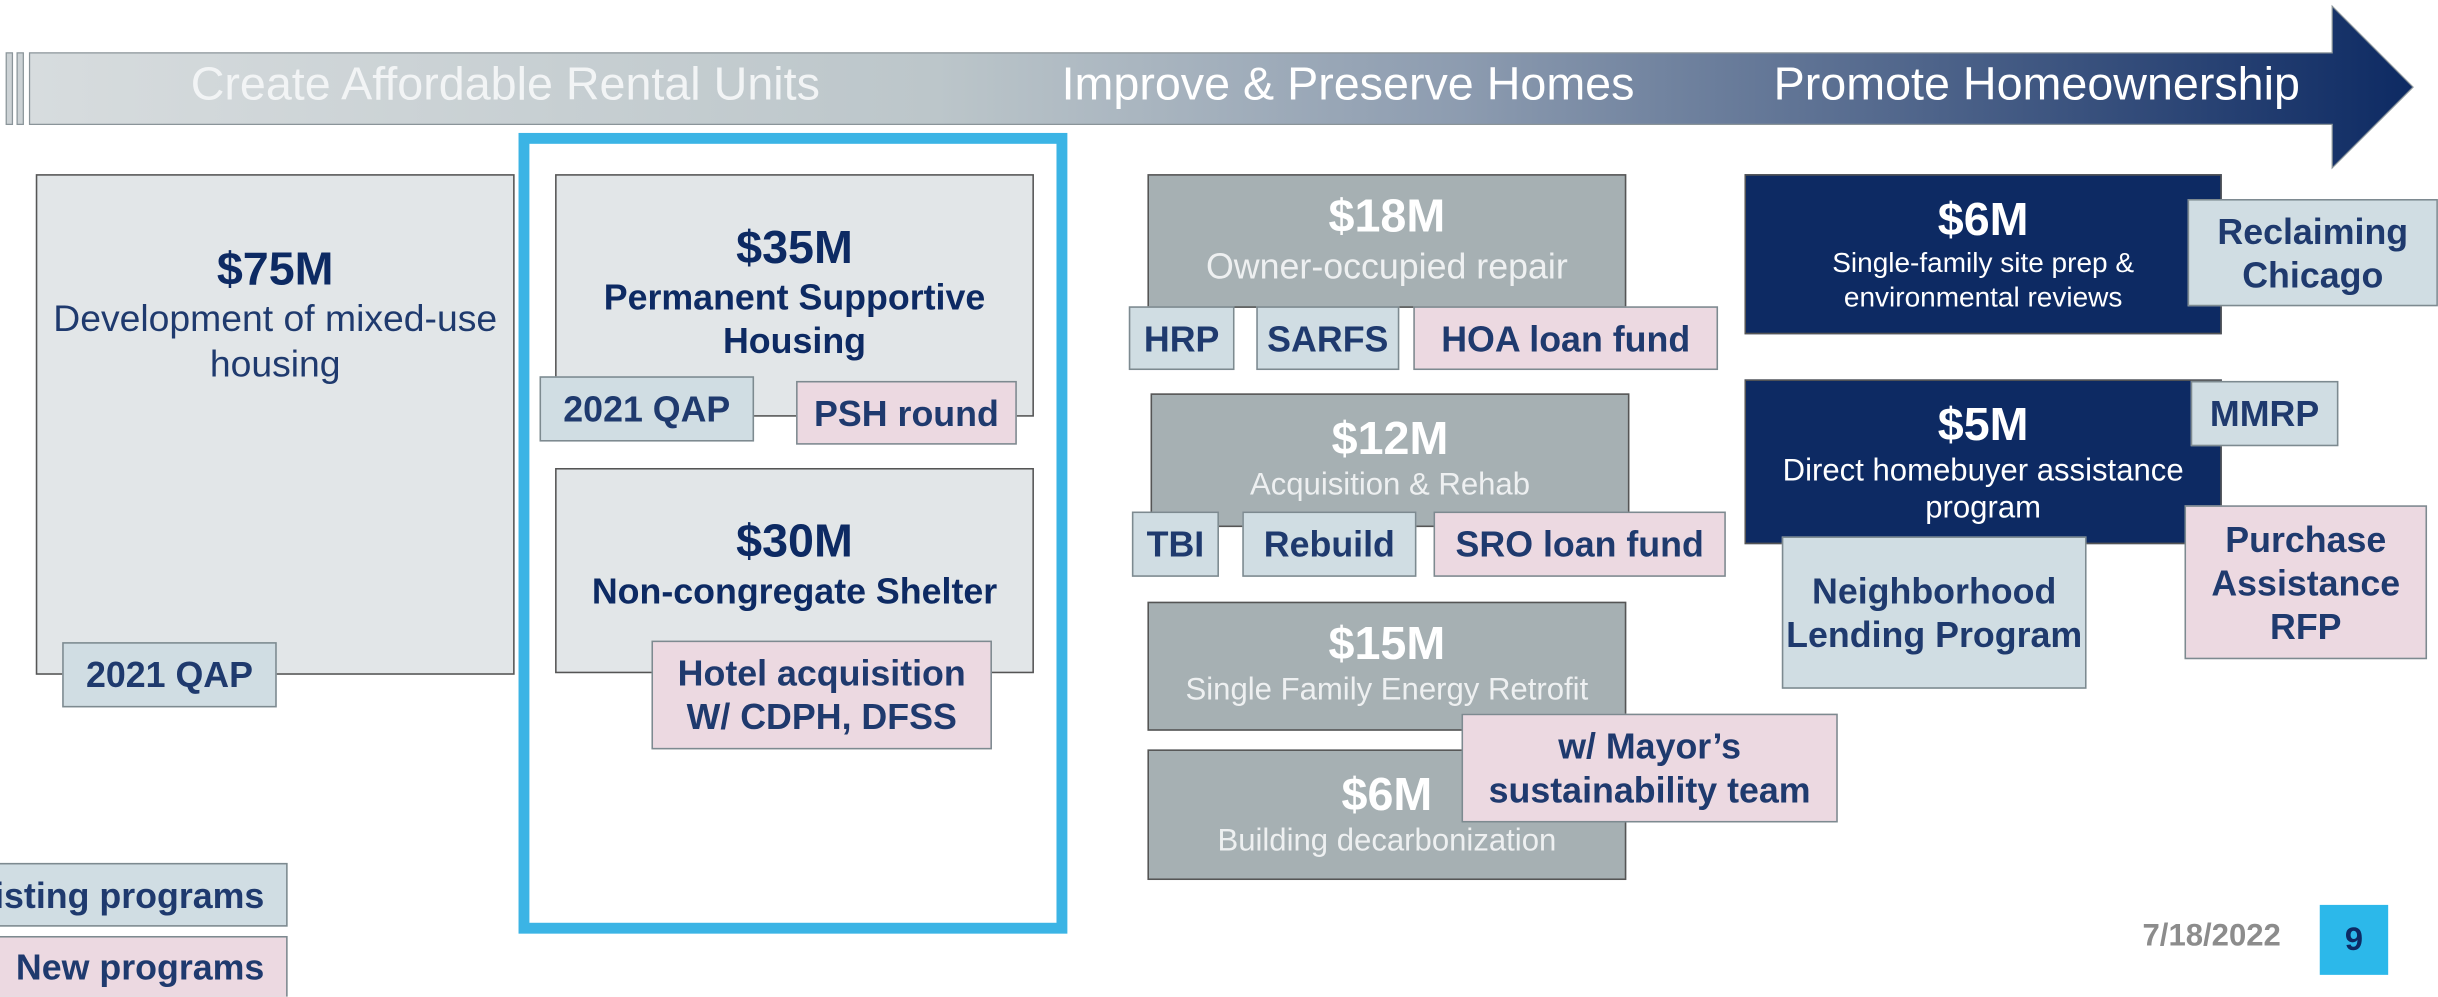 The width and height of the screenshot is (2438, 997). What do you see at coordinates (275, 342) in the screenshot?
I see `description: Development of mixed-use housing` at bounding box center [275, 342].